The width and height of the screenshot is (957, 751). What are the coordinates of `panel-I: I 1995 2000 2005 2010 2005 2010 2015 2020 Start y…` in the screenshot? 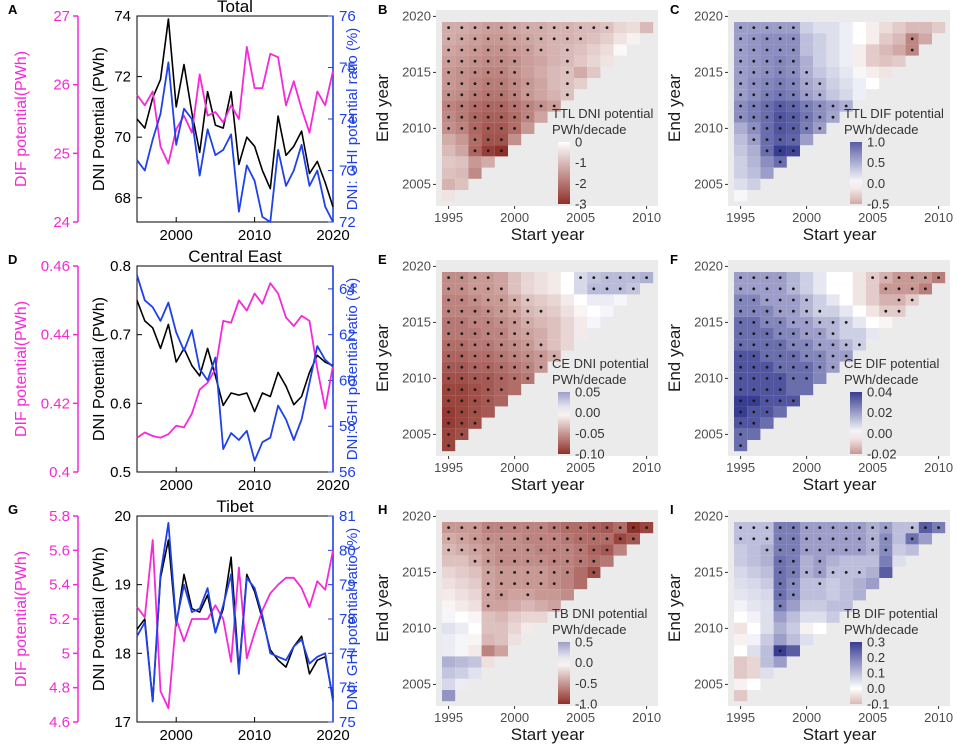 It's located at (810, 625).